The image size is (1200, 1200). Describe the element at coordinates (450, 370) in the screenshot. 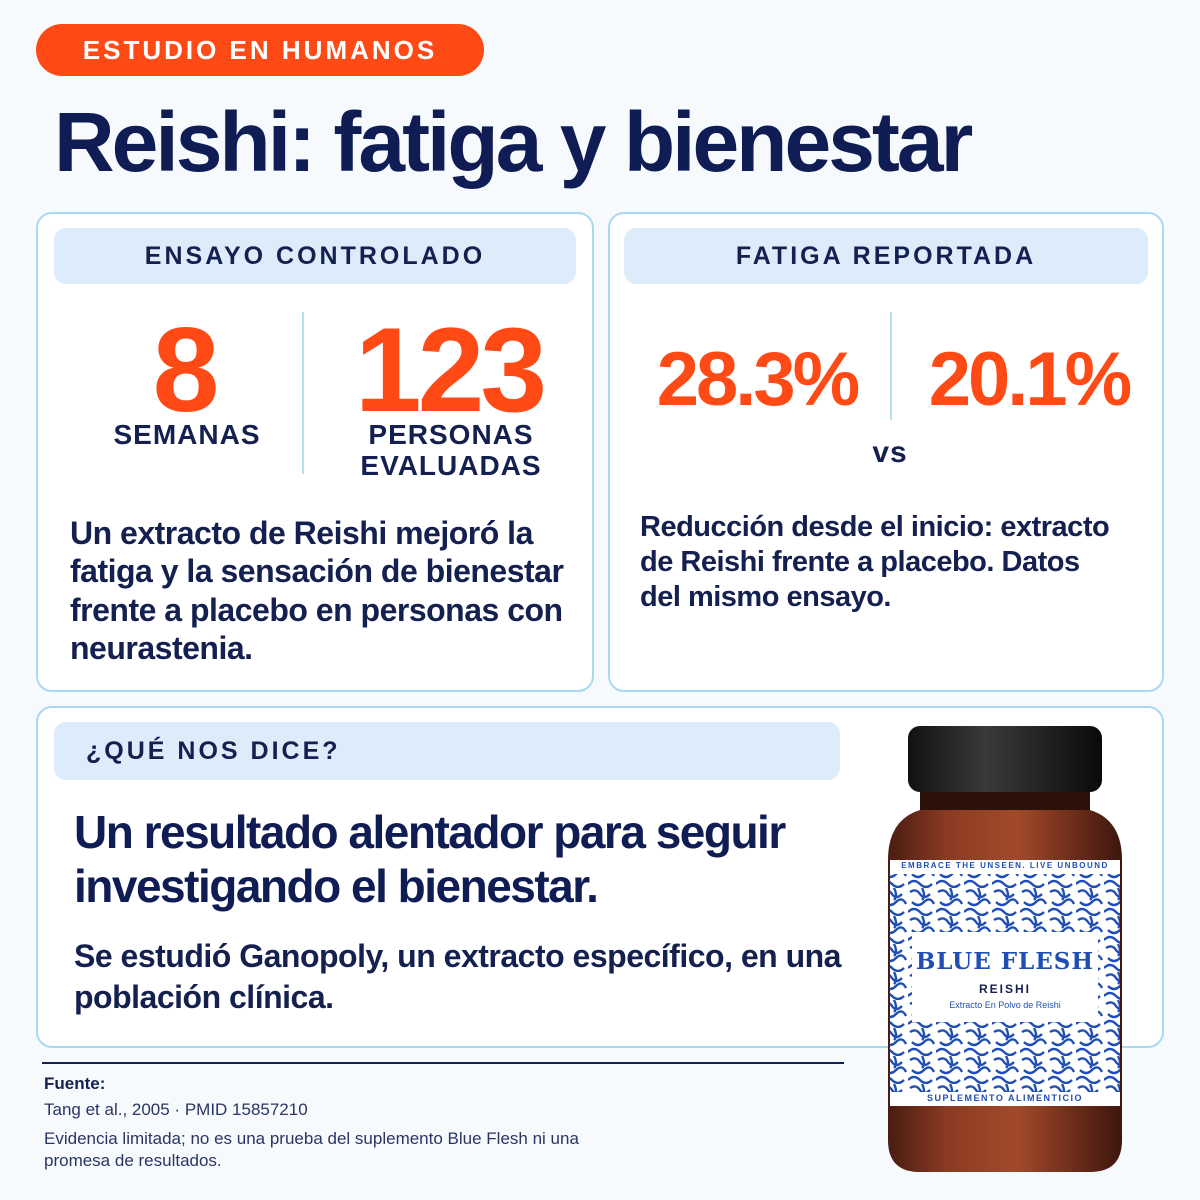

I see `participants-value: 123` at that location.